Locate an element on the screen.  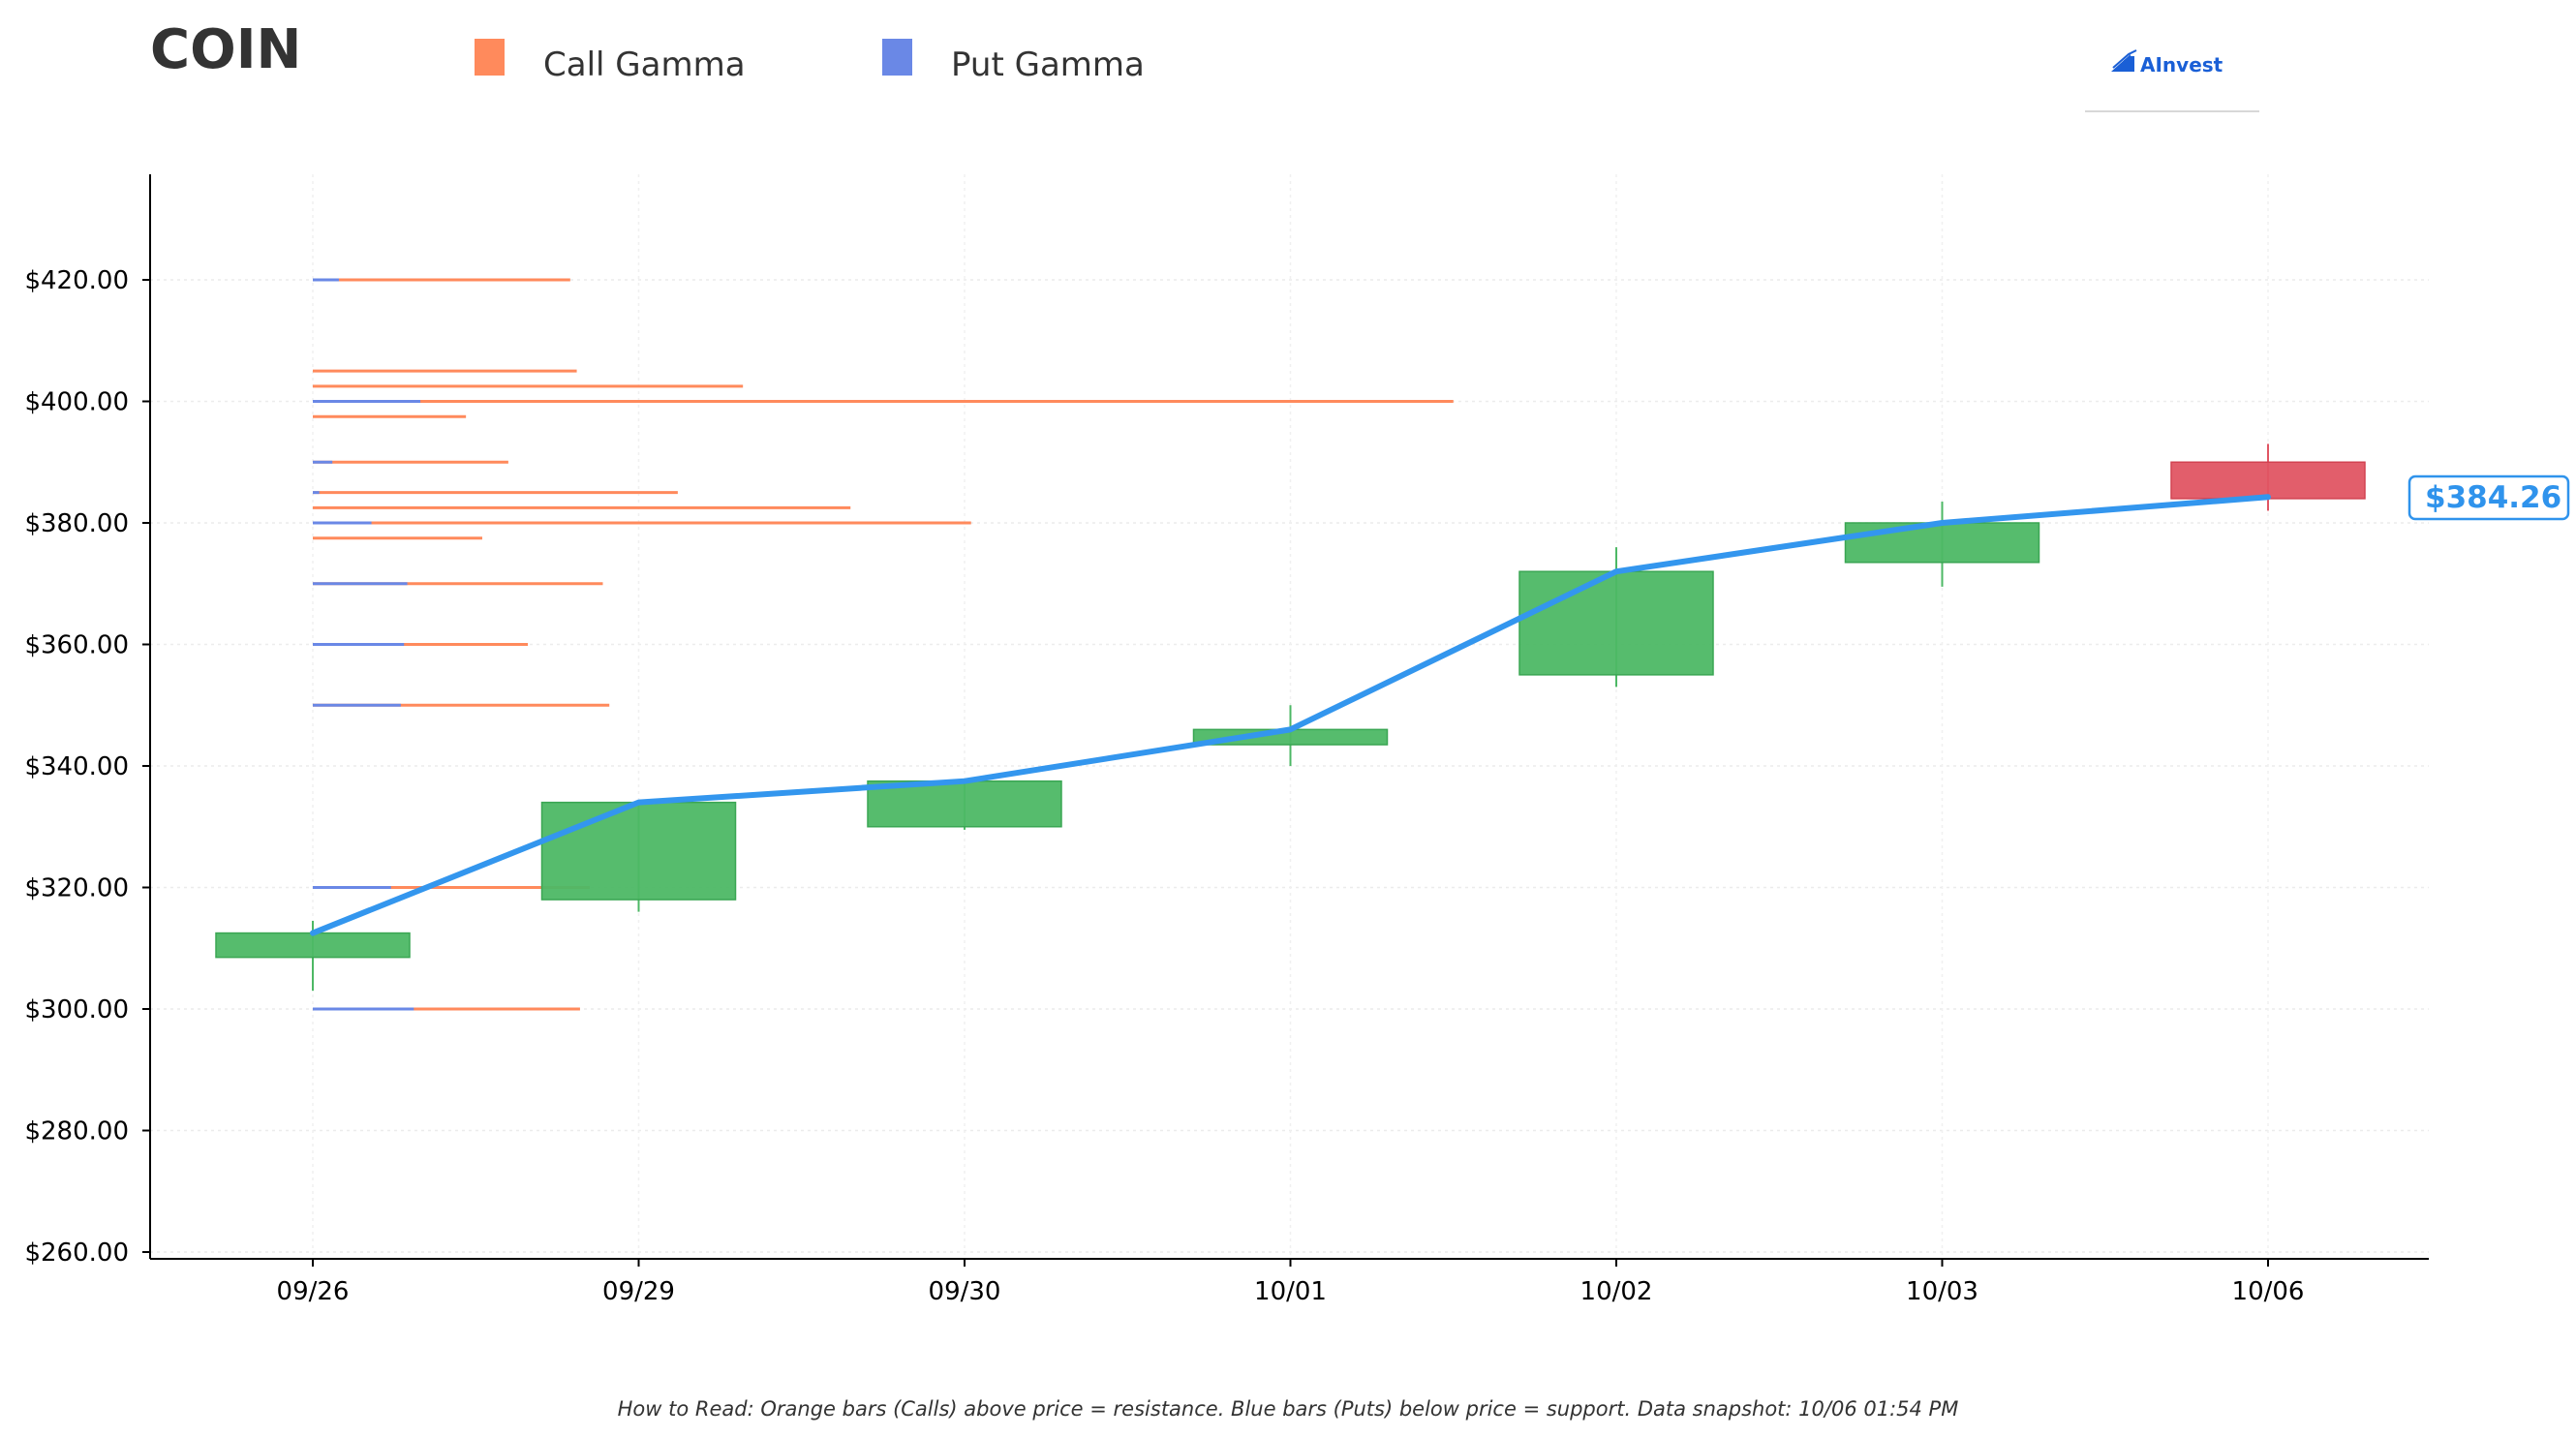
x-tick-label: 10/01 is located at coordinates (1290, 1292).